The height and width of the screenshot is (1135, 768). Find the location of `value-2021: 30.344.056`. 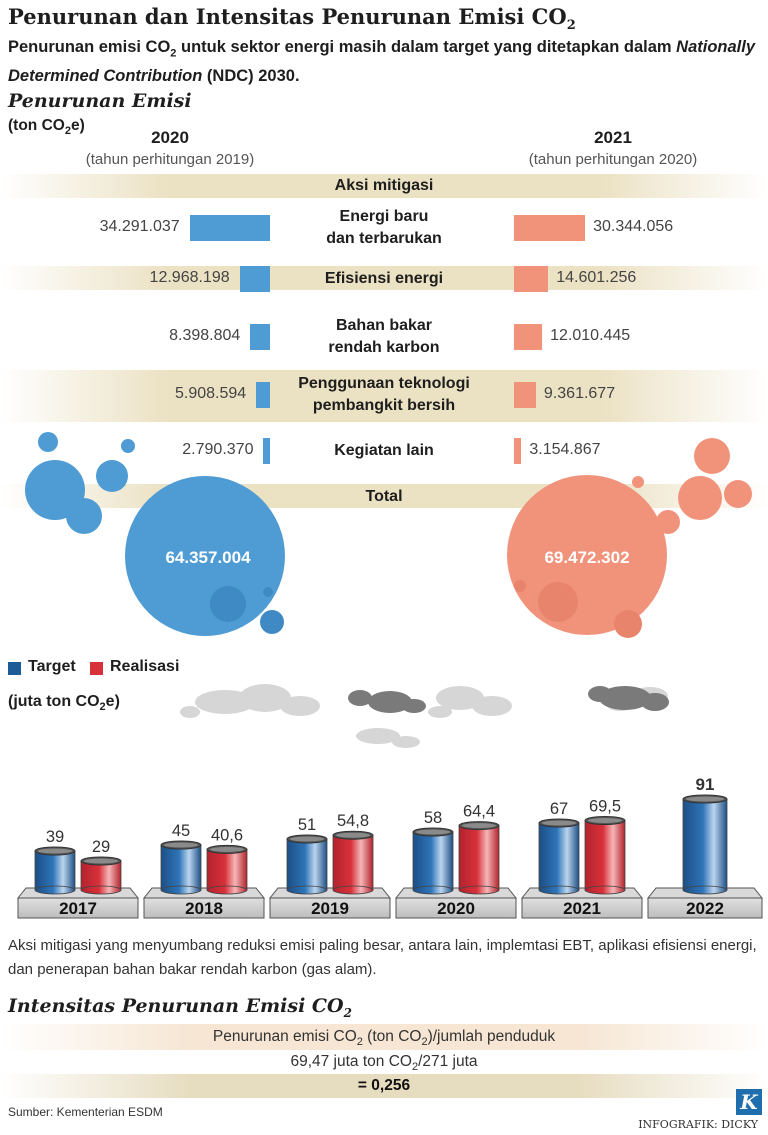

value-2021: 30.344.056 is located at coordinates (633, 226).